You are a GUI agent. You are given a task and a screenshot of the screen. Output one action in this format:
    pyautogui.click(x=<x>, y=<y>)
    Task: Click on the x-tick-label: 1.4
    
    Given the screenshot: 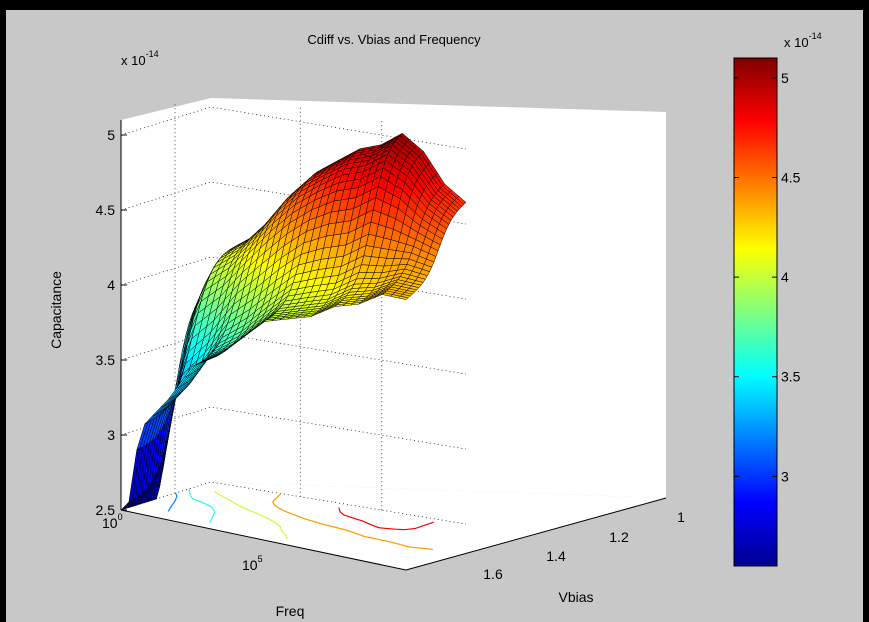 What is the action you would take?
    pyautogui.click(x=556, y=556)
    